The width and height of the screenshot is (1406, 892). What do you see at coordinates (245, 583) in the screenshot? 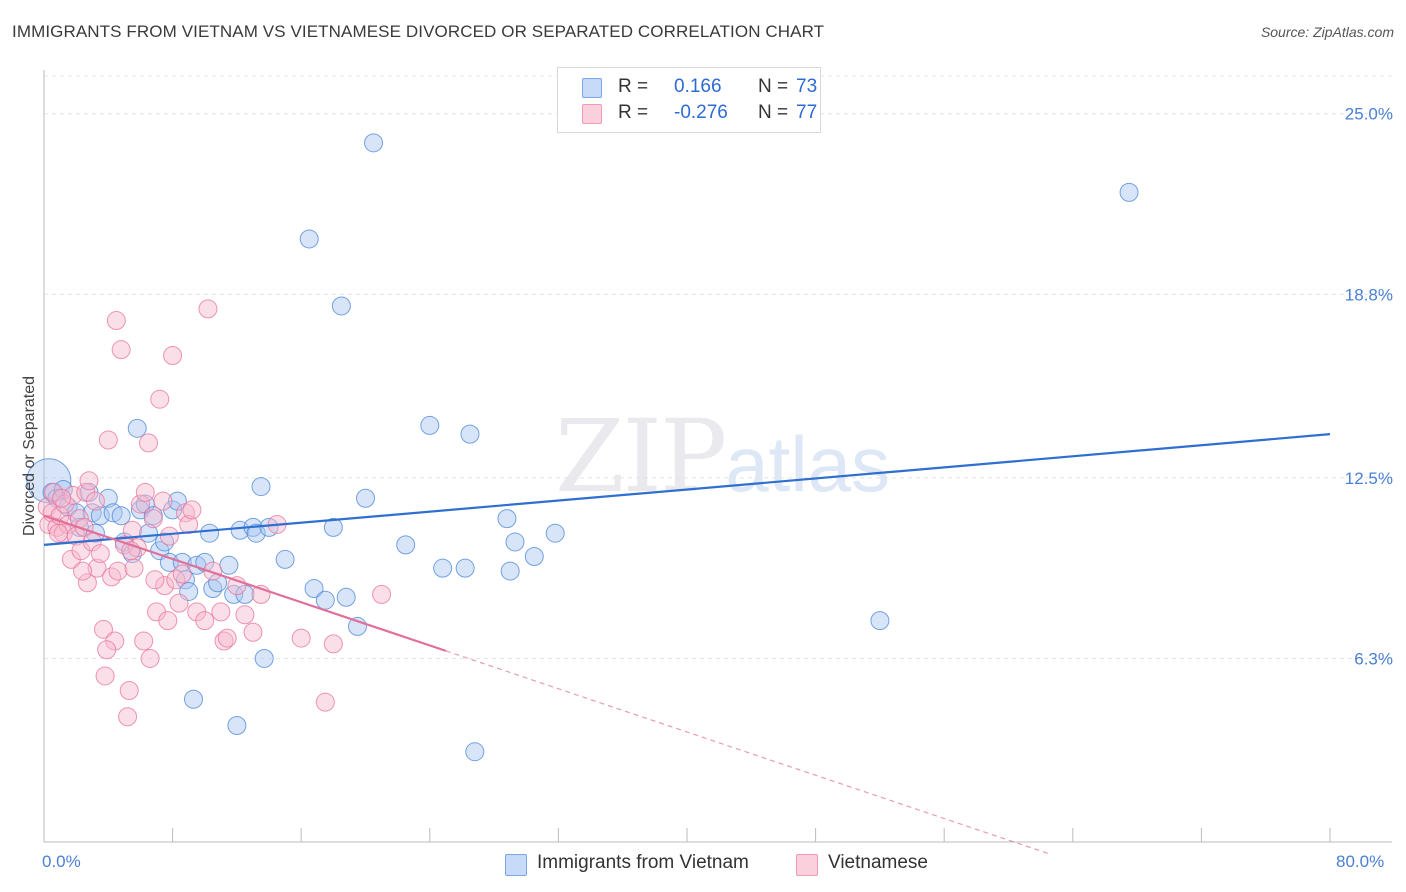
I see `trend-line-vietnamese` at bounding box center [245, 583].